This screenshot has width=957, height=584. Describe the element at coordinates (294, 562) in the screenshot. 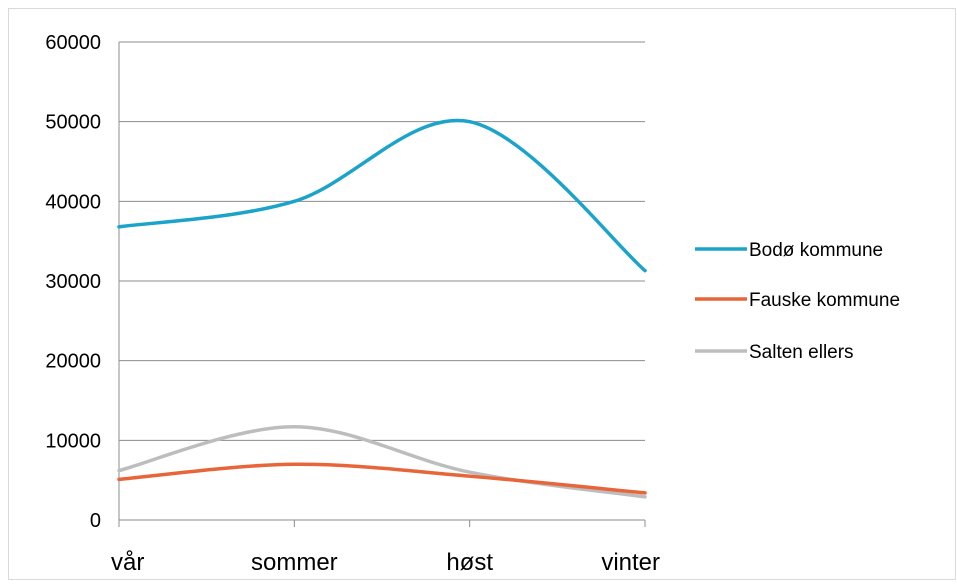

I see `x-tick-label: sommer` at that location.